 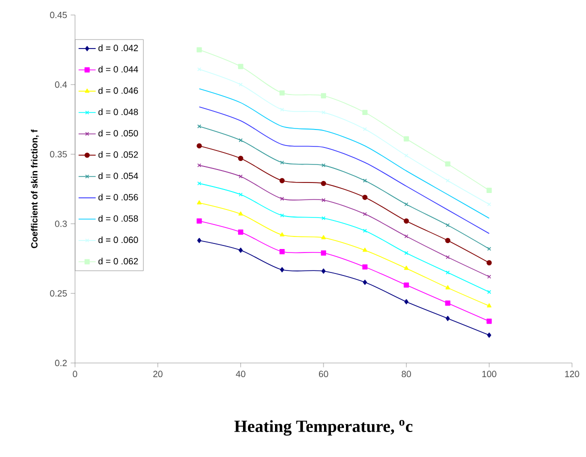 What do you see at coordinates (118, 48) in the screenshot?
I see `legend-label: d = 0 .042` at bounding box center [118, 48].